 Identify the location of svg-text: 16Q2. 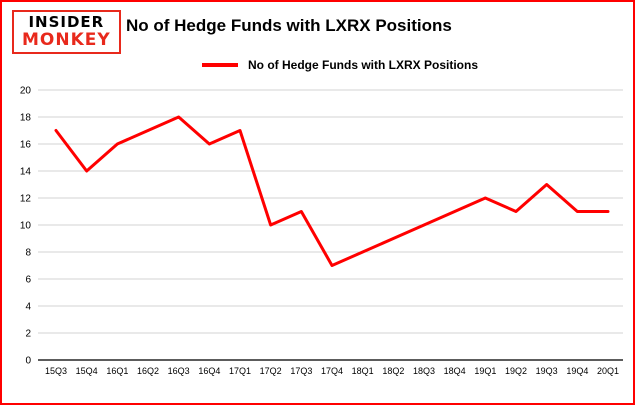
(148, 371).